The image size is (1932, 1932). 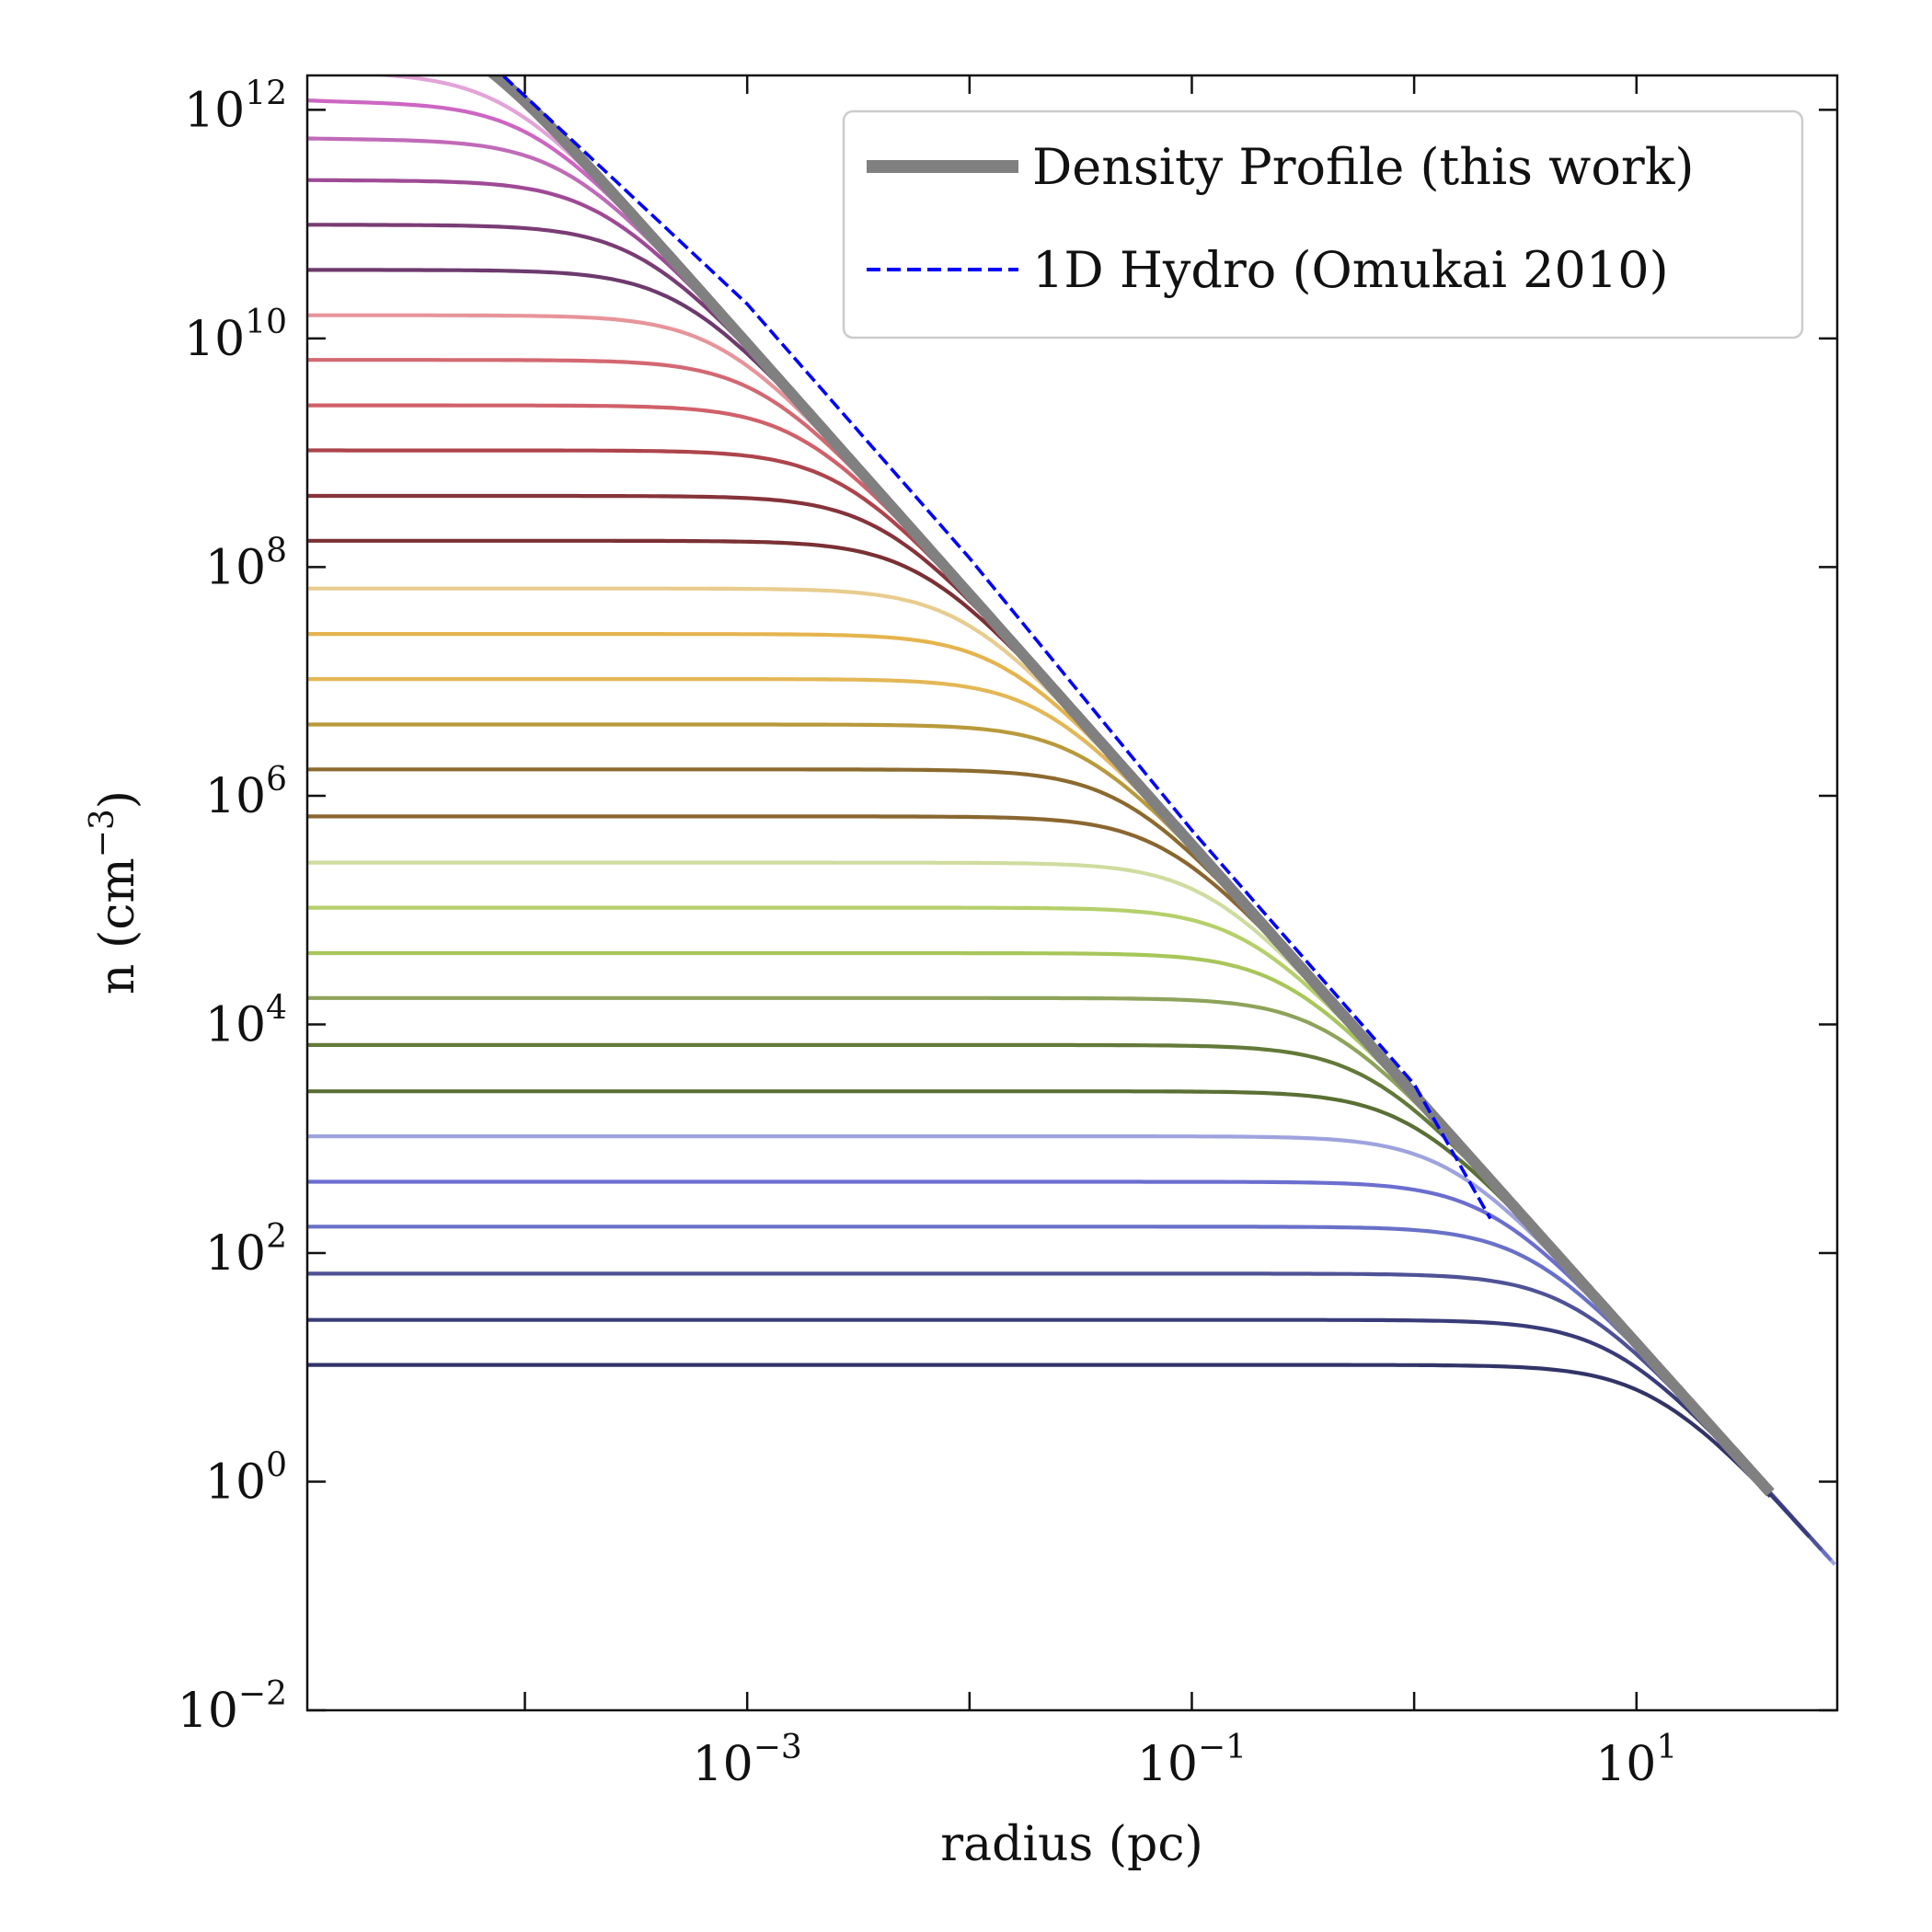 I want to click on y-tick-label: 10⁰, so click(x=246, y=1478).